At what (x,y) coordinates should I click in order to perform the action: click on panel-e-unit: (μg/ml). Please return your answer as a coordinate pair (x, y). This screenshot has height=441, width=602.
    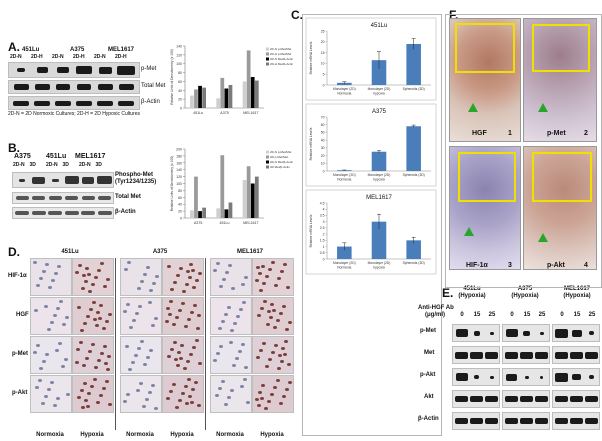
    Looking at the image, I should click on (435, 315).